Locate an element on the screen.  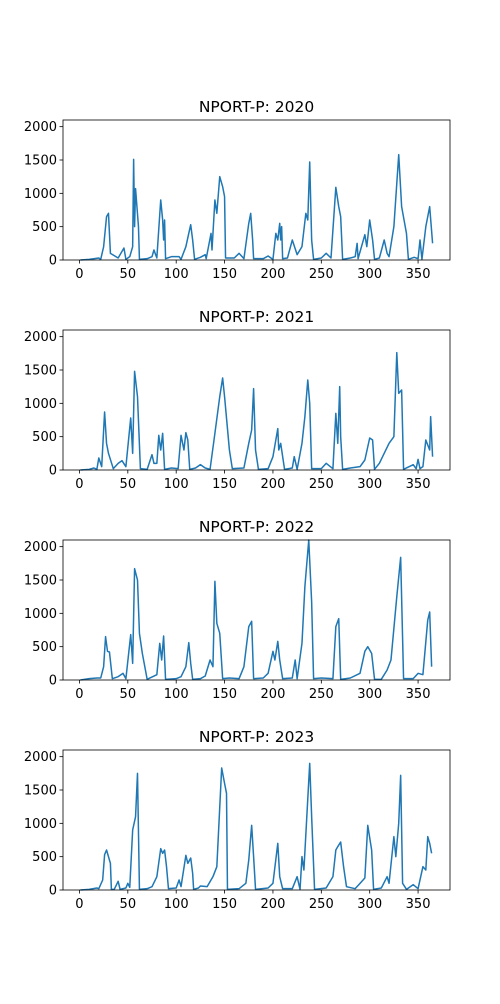
chart-title: NPORT-P: 2023 is located at coordinates (256, 737).